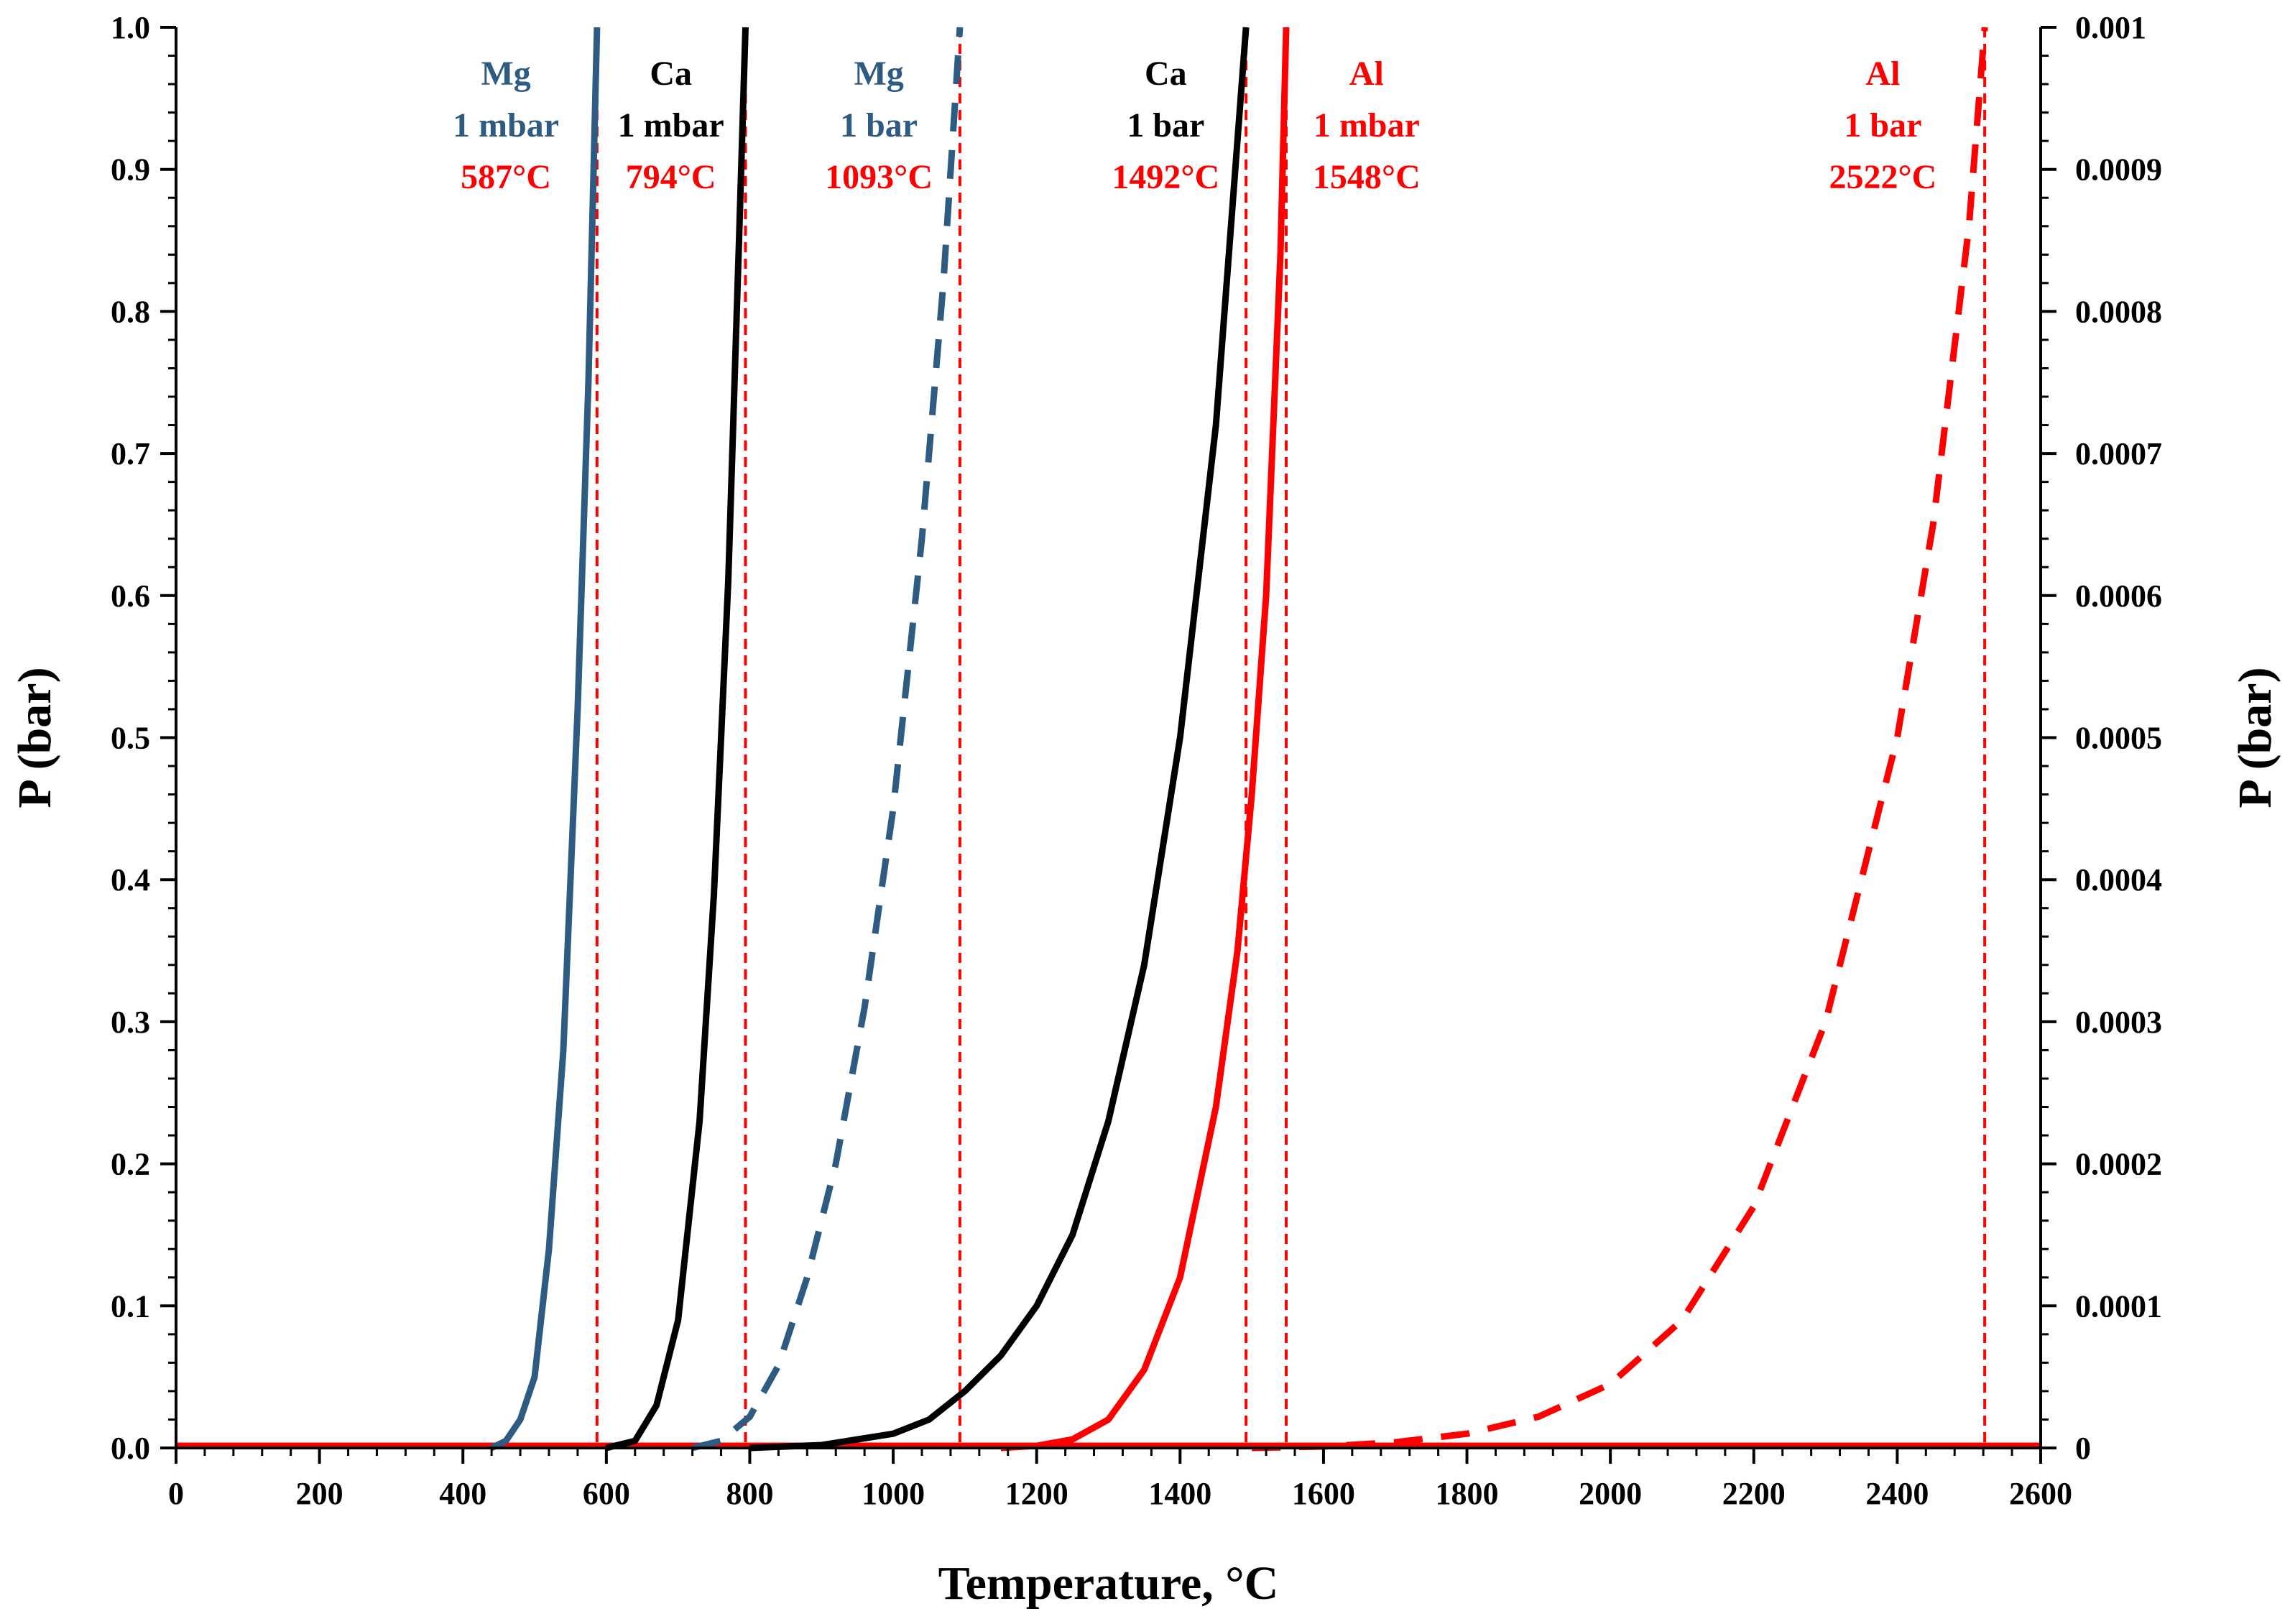 The width and height of the screenshot is (2290, 1624). What do you see at coordinates (1179, 1493) in the screenshot?
I see `x-tick-label: 1400` at bounding box center [1179, 1493].